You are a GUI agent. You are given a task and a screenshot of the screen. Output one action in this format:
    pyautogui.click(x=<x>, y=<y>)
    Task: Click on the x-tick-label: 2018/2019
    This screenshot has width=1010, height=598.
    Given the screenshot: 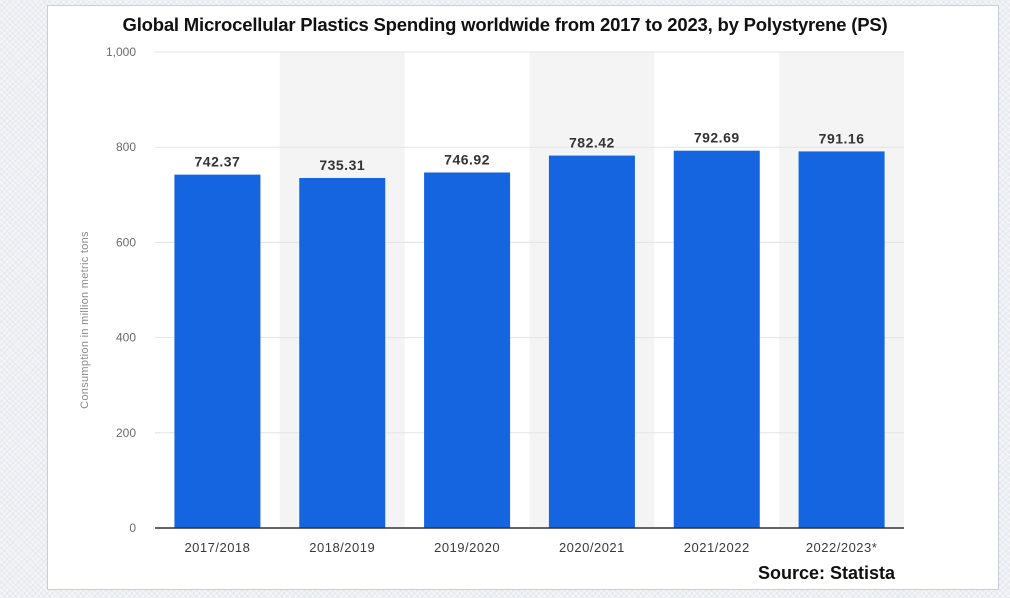 What is the action you would take?
    pyautogui.click(x=342, y=547)
    